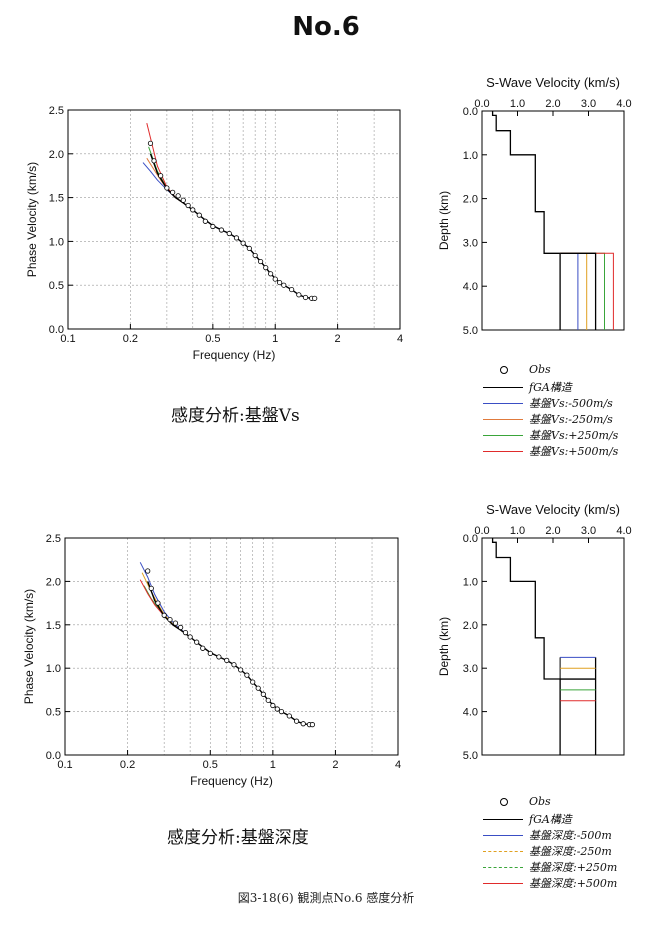 Image resolution: width=652 pixels, height=928 pixels. What do you see at coordinates (238, 838) in the screenshot?
I see `caption-depth: 感度分析:基盤深度` at bounding box center [238, 838].